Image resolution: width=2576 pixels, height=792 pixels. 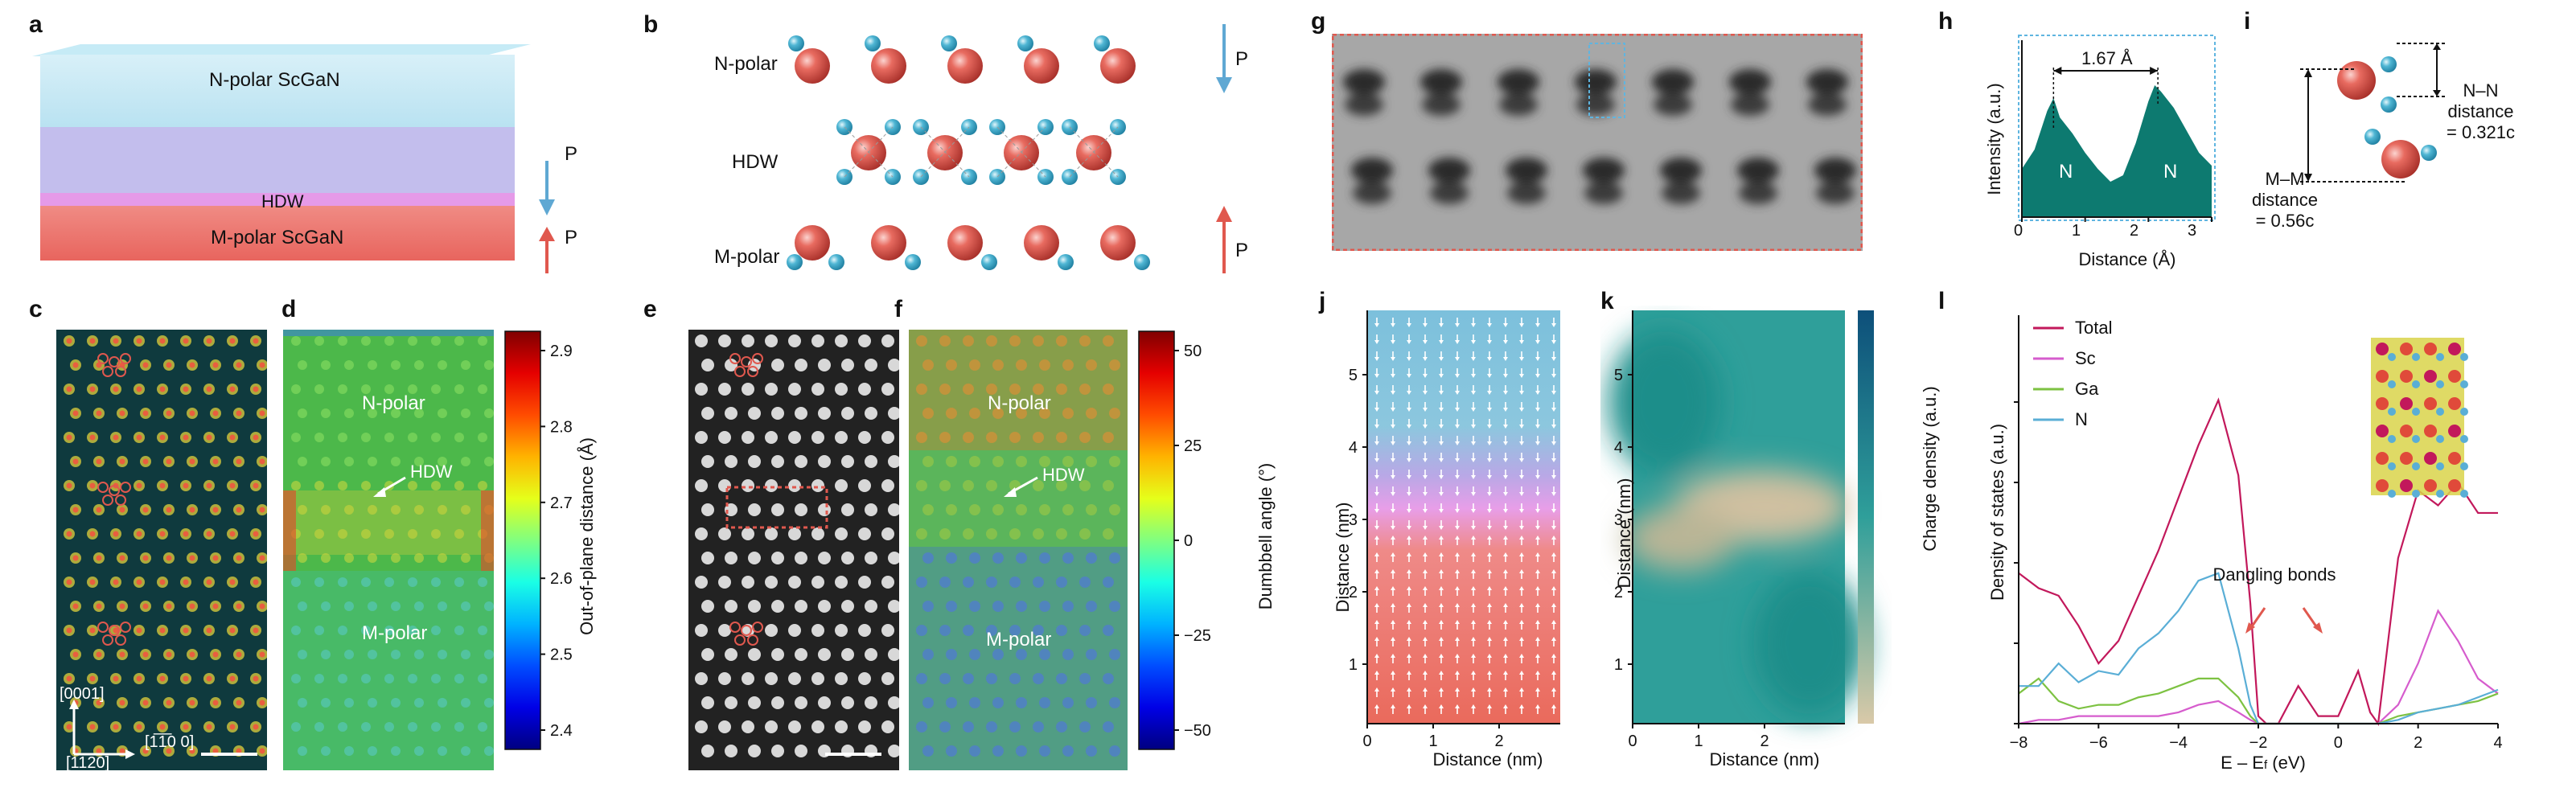 I want to click on panel-label-e: e, so click(x=650, y=309).